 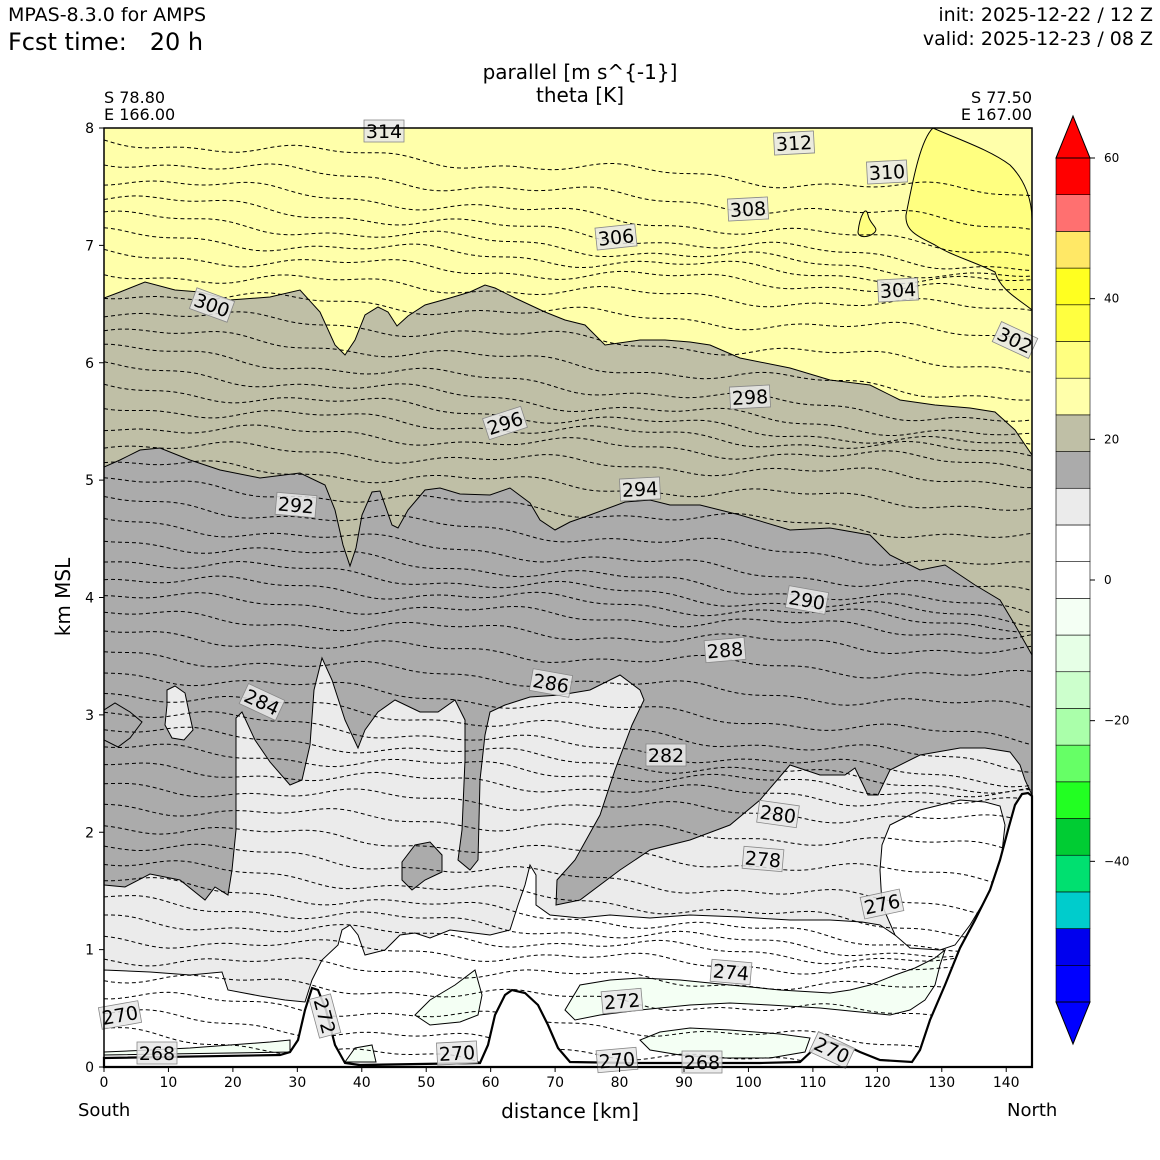 I want to click on x-tick-label: 120, so click(x=877, y=1083).